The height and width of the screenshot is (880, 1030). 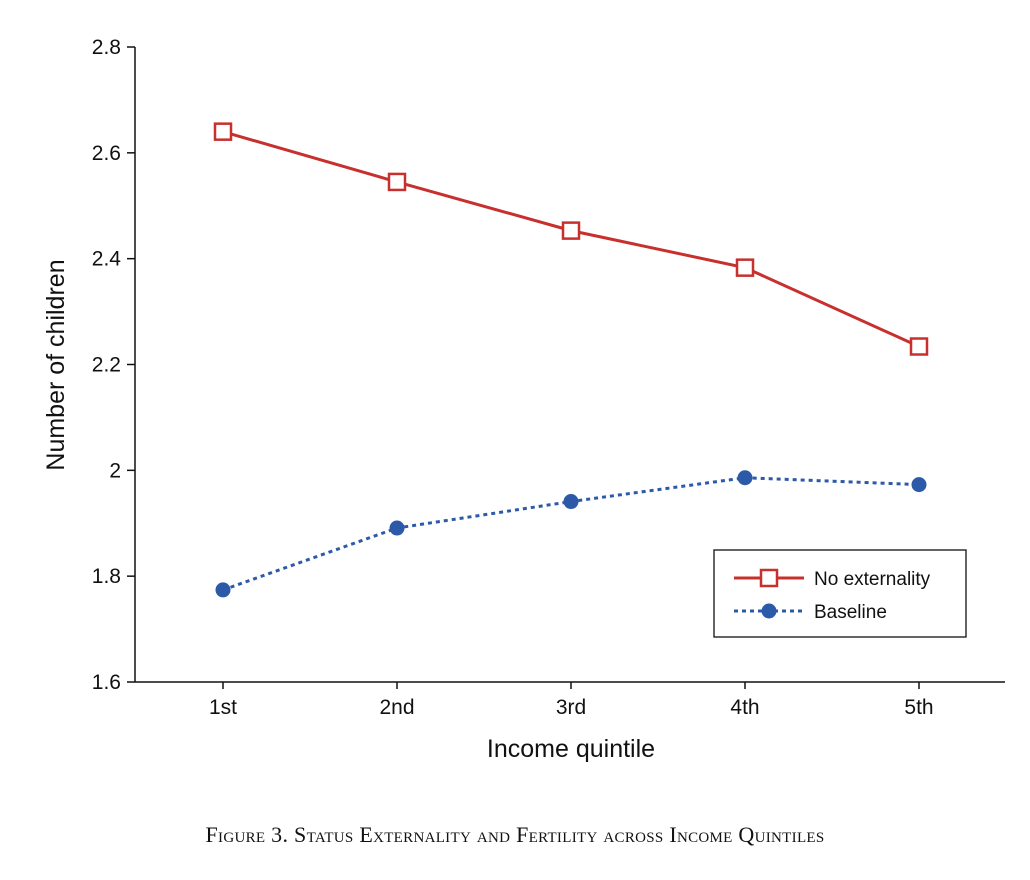 I want to click on y-ticks: 1.6 1.8 2 2.2 2.4 2.6 2.8, so click(x=113, y=365).